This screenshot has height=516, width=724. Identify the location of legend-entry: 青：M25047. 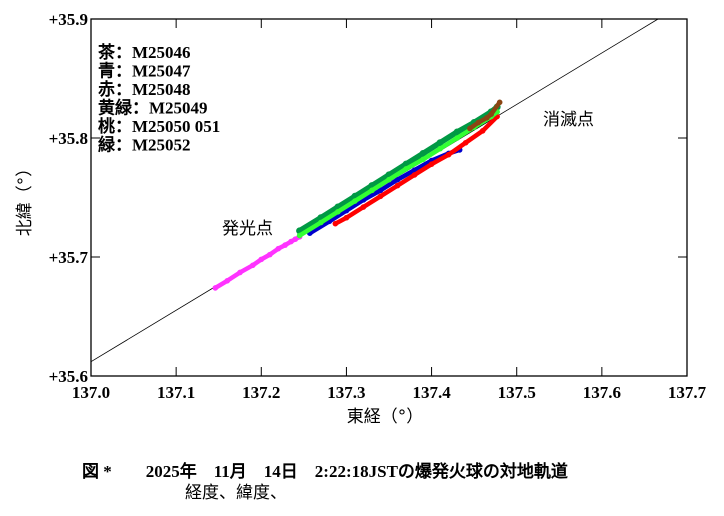
(144, 71).